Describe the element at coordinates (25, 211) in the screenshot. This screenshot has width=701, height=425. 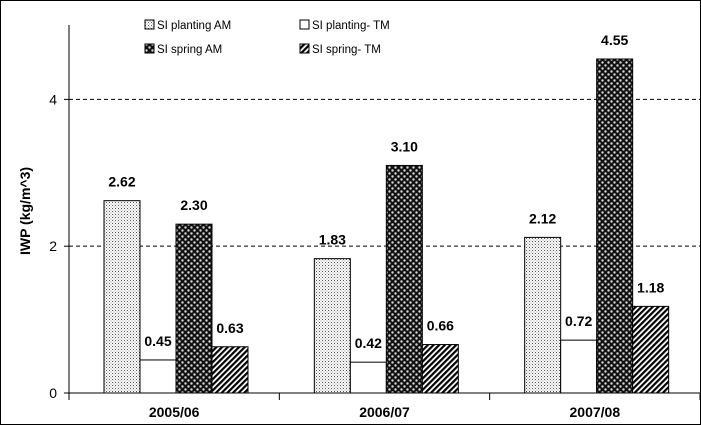
I see `y-axis-title: IWP (kg/m^3)` at that location.